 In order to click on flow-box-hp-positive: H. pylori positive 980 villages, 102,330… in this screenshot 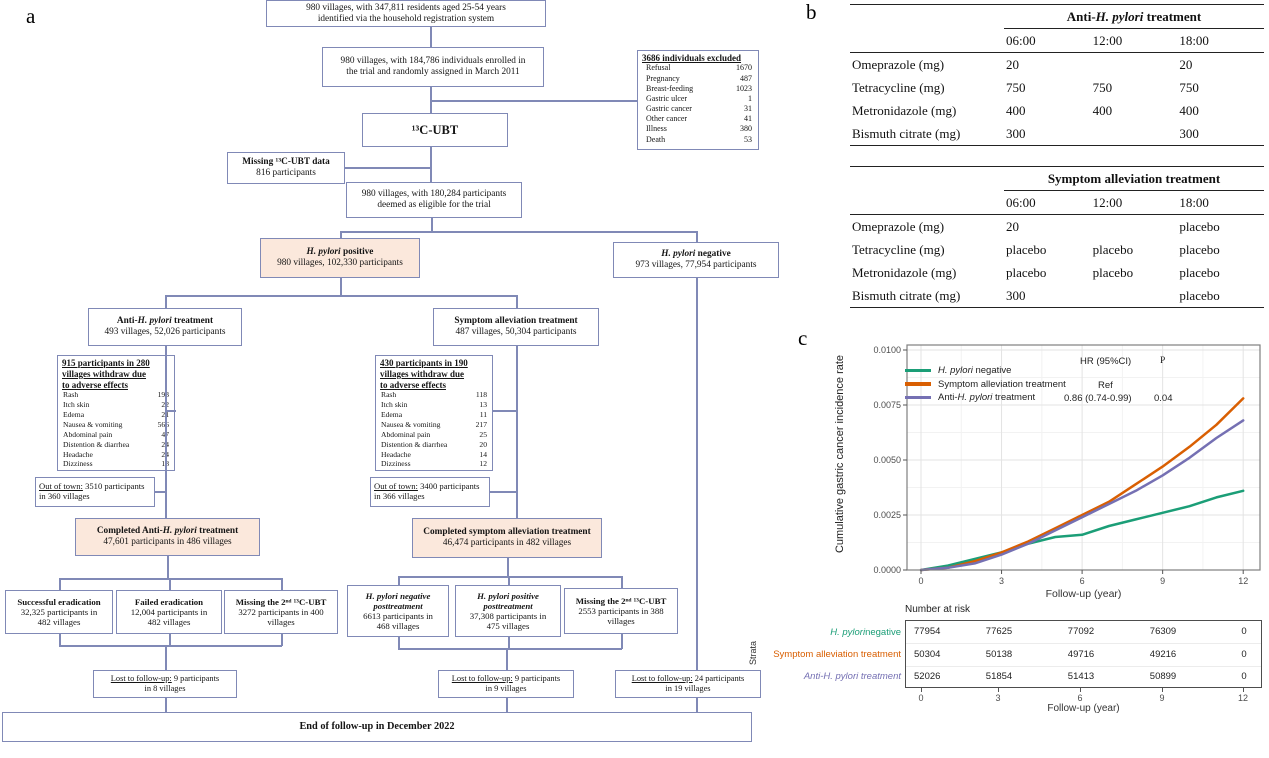, I will do `click(340, 258)`.